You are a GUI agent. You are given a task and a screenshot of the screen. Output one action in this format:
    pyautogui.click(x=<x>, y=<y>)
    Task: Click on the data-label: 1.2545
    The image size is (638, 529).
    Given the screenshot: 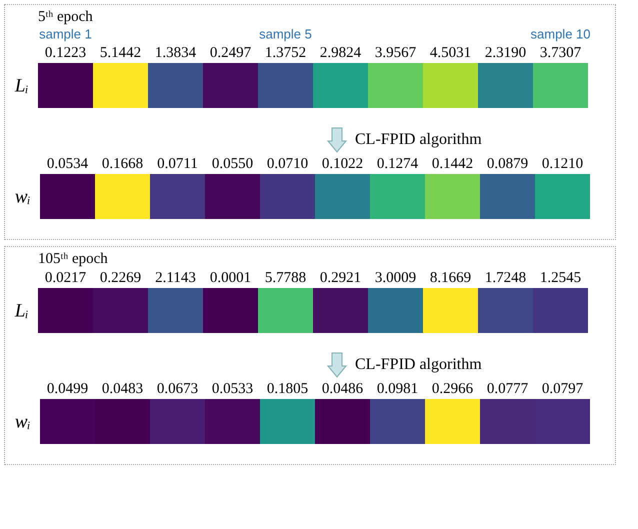 What is the action you would take?
    pyautogui.click(x=561, y=278)
    